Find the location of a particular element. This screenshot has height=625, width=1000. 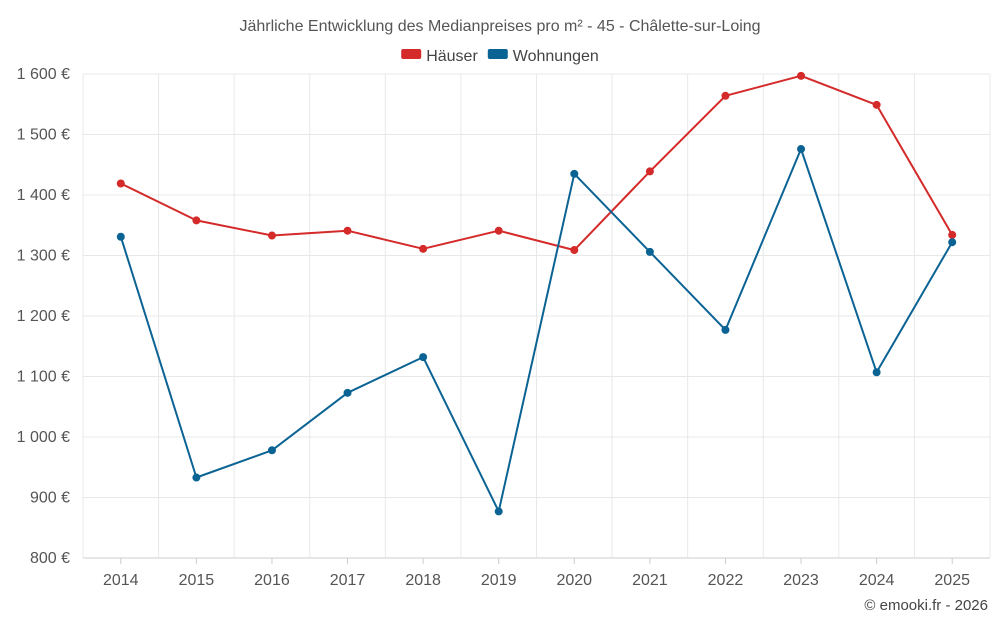

x-tick-label: 2025 is located at coordinates (952, 580).